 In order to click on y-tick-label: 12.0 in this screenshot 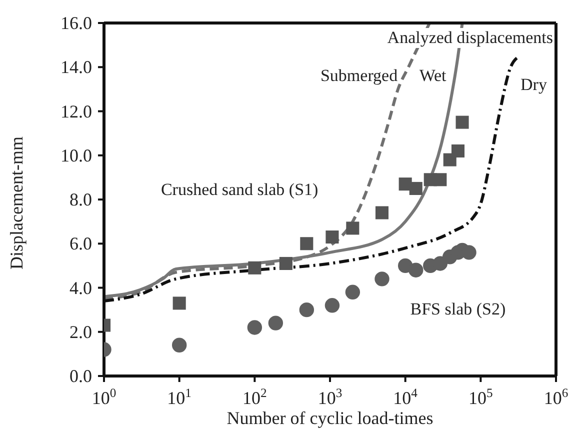, I will do `click(76, 111)`.